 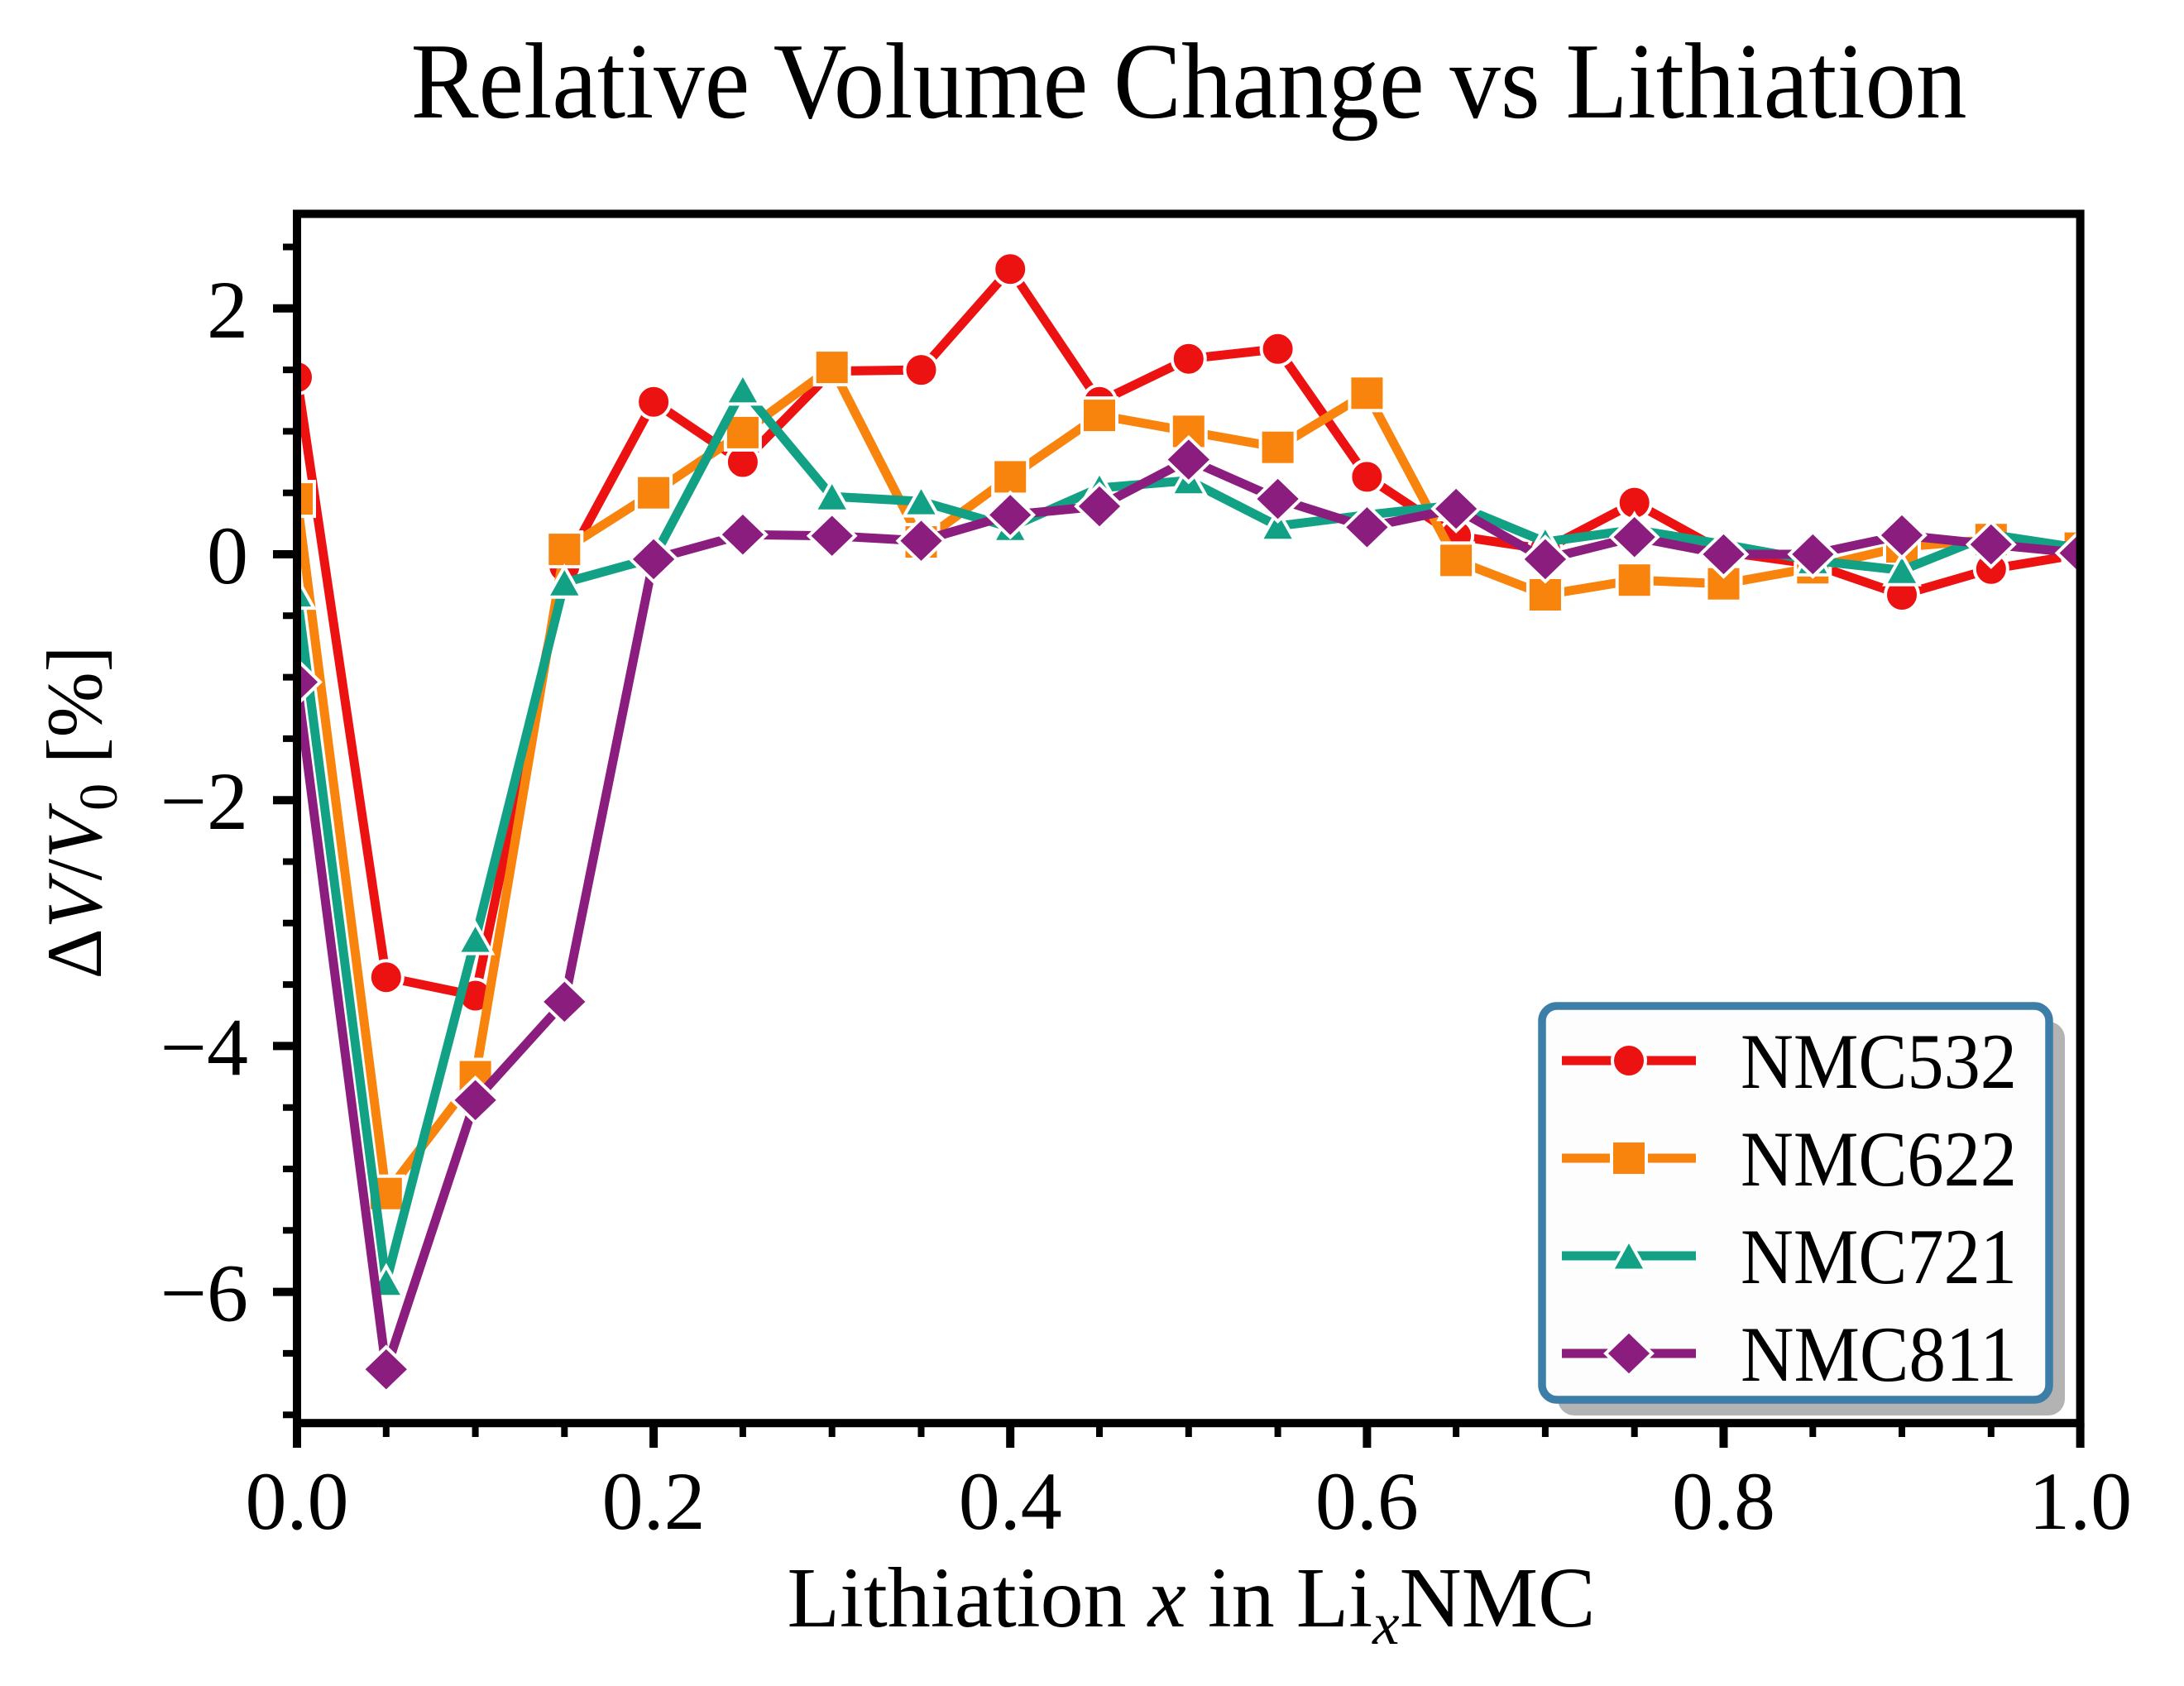 I want to click on svg-text: 0.2, so click(x=654, y=1501).